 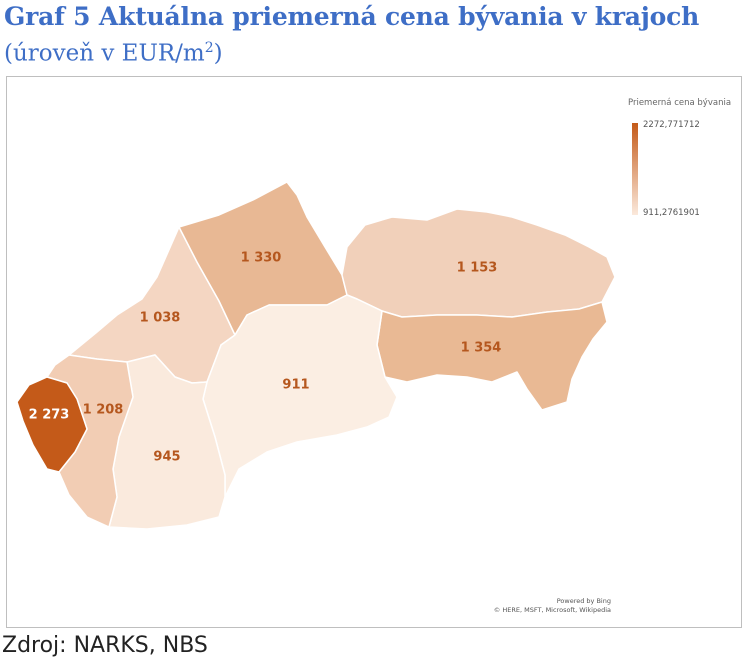 What do you see at coordinates (635, 169) in the screenshot?
I see `legend-color-scale` at bounding box center [635, 169].